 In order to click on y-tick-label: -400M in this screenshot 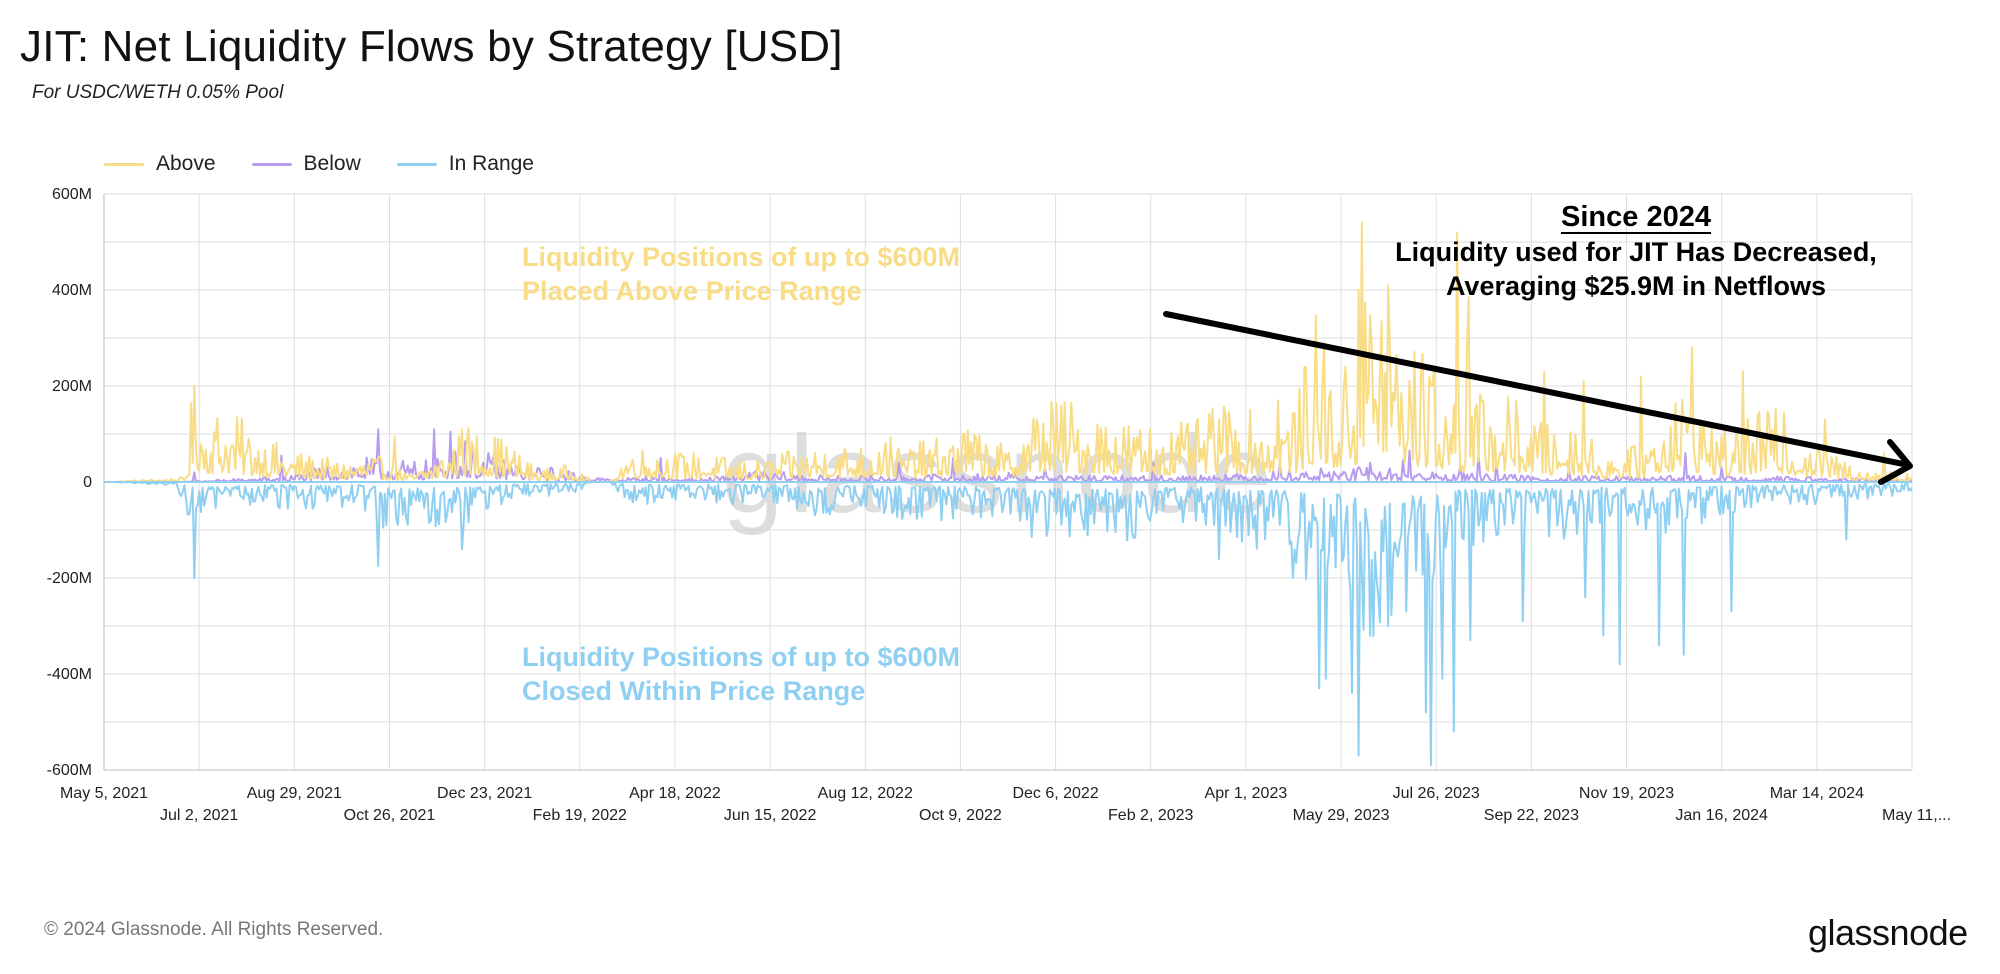, I will do `click(69, 674)`.